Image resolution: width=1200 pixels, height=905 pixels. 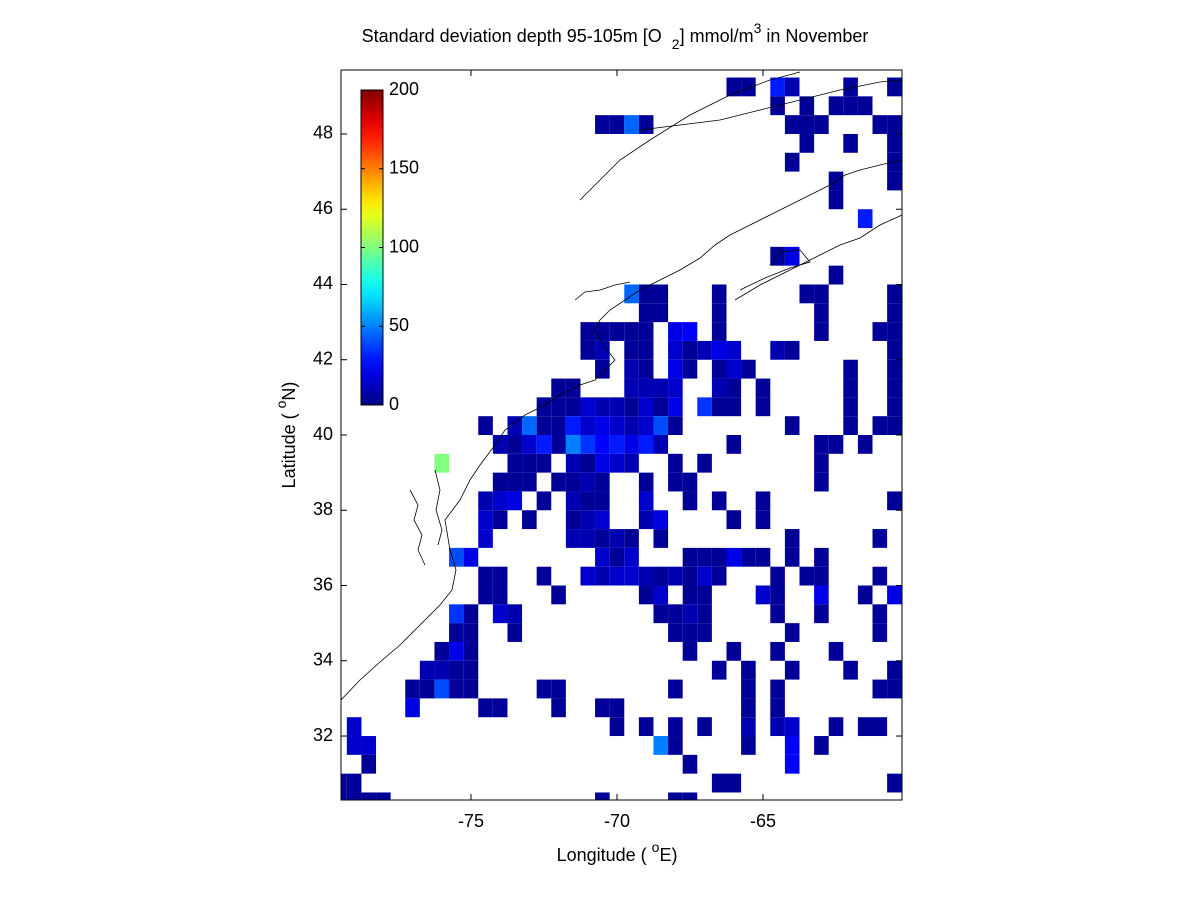 I want to click on y-tick-label: 46, so click(x=323, y=208).